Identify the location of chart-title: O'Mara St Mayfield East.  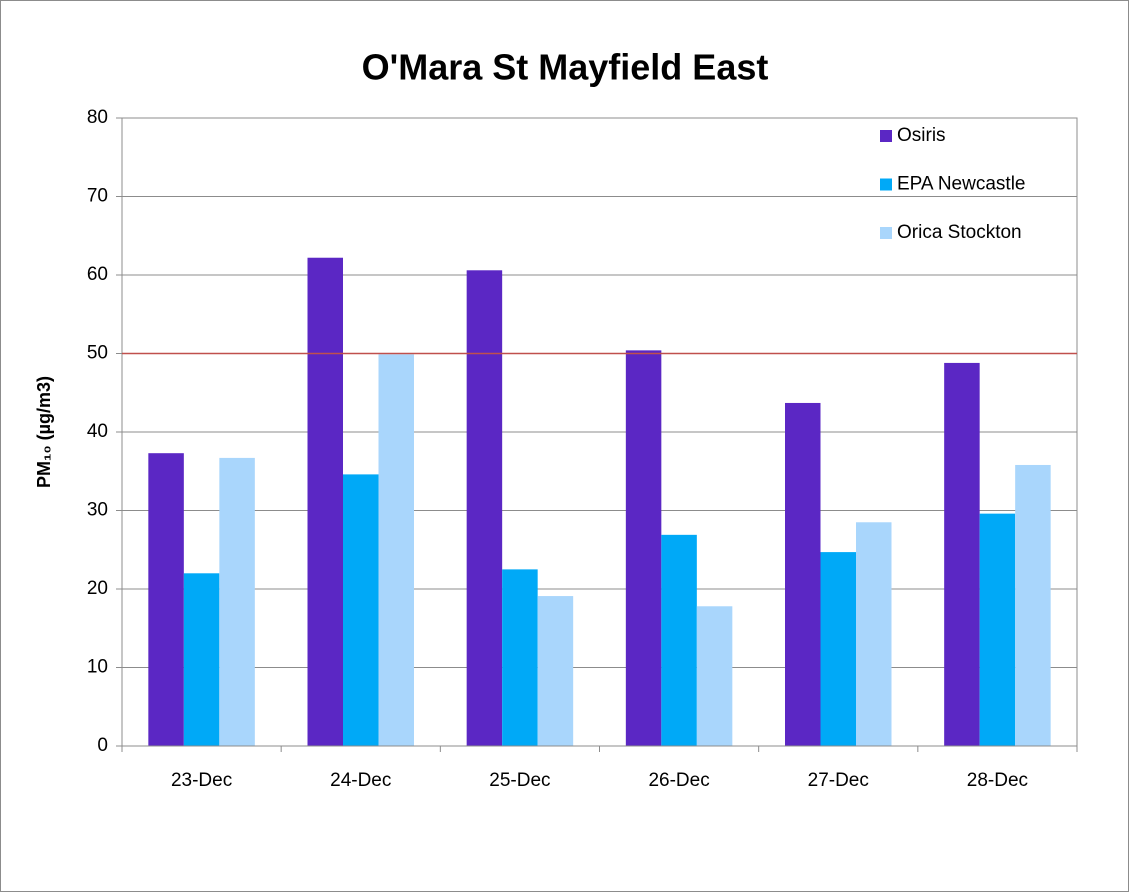
(565, 67).